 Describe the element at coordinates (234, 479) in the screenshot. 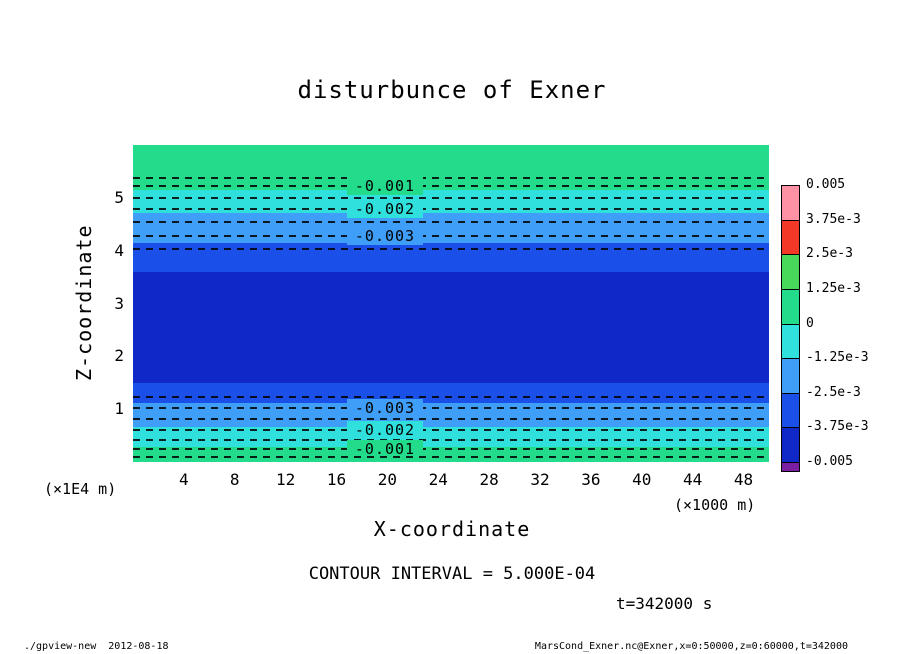

I see `x-tick-label: 8` at that location.